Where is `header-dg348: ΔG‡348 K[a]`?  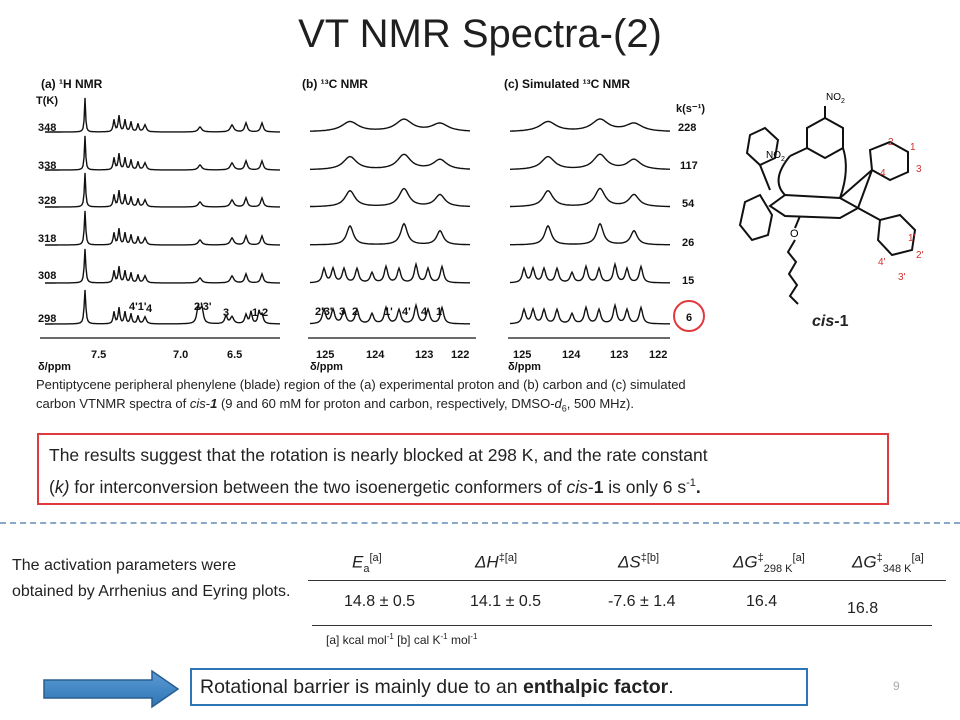
header-dg348: ΔG‡348 K[a] is located at coordinates (888, 564).